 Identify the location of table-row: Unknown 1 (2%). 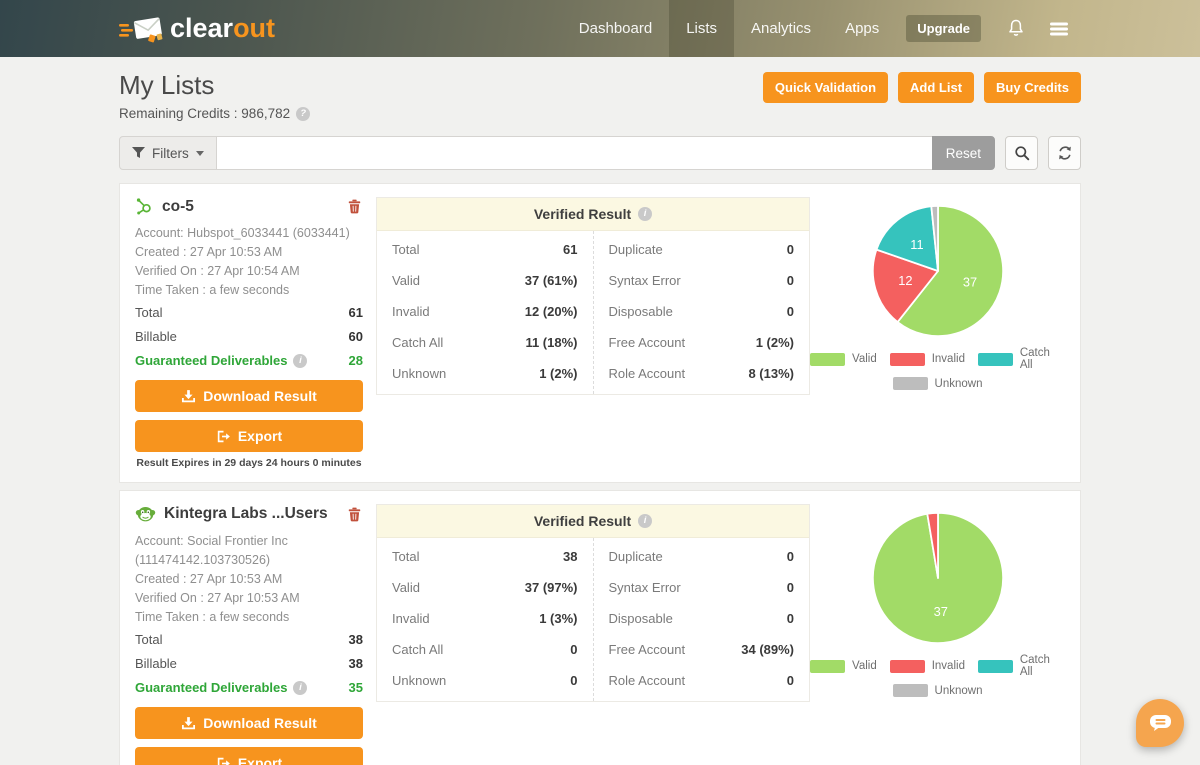
(485, 373).